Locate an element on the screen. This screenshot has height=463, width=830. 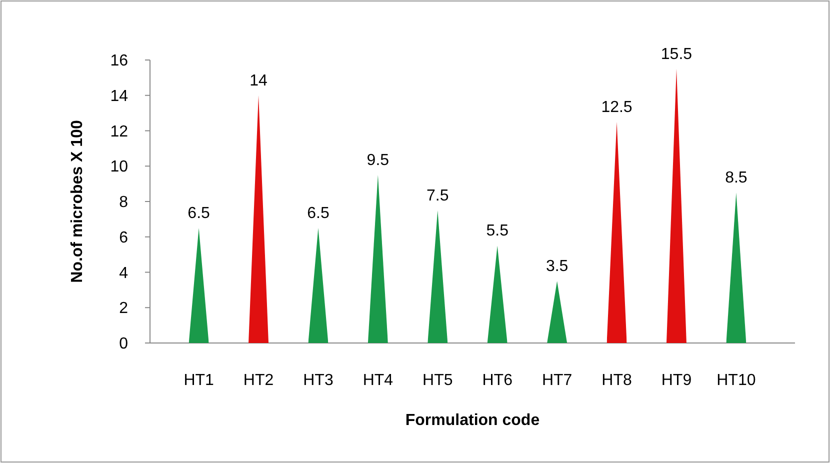
data-label: 14 is located at coordinates (259, 81).